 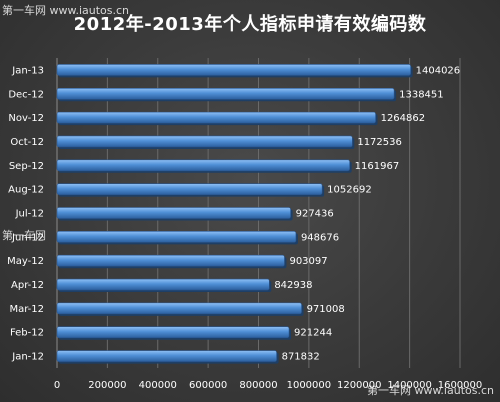 What do you see at coordinates (27, 285) in the screenshot?
I see `y-tick-label: Apr-12` at bounding box center [27, 285].